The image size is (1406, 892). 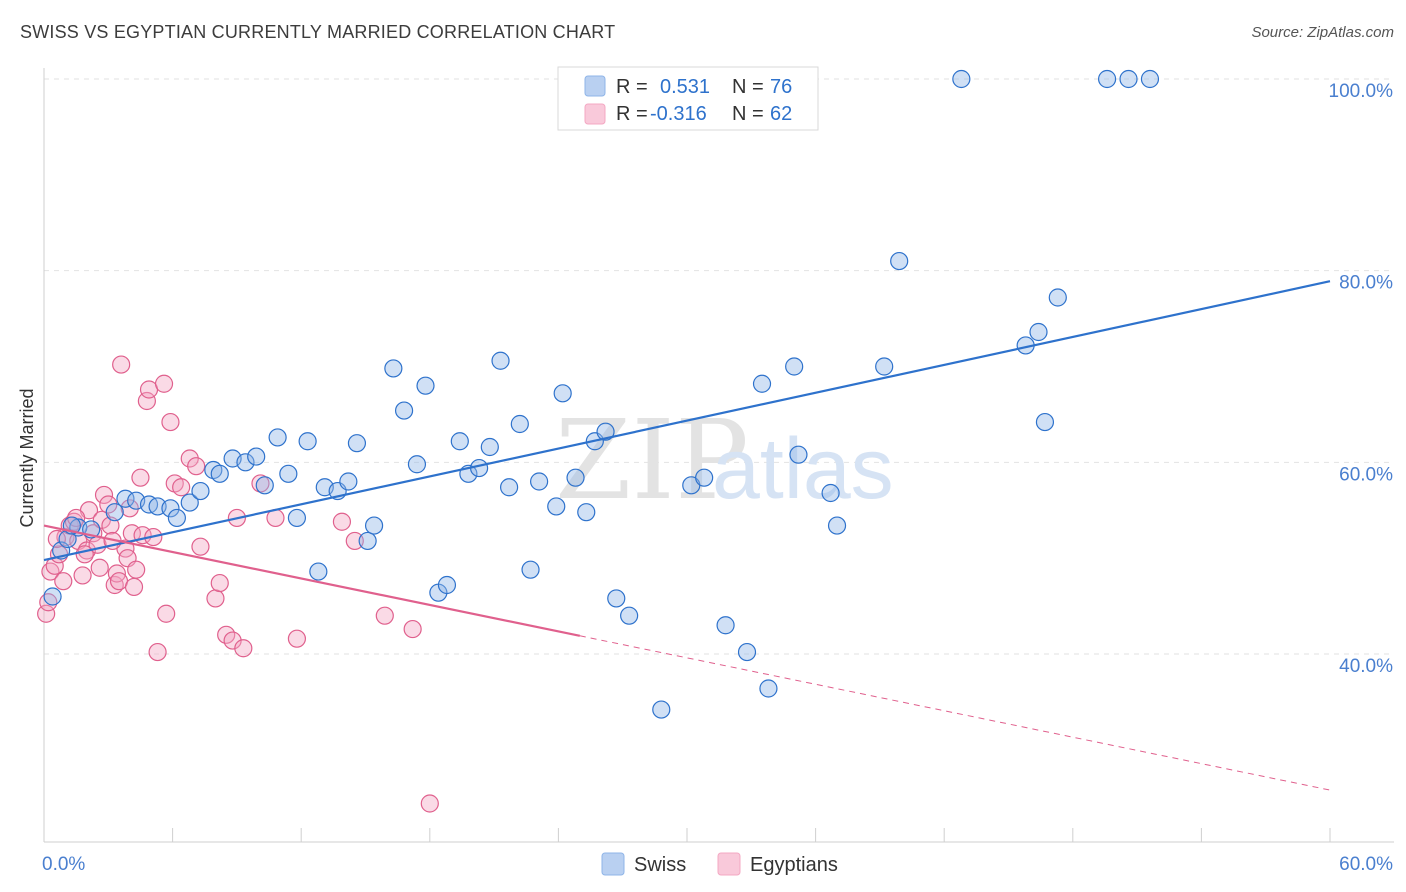 What do you see at coordinates (794, 865) in the screenshot?
I see `series-legend-label-egyptians: Egyptians` at bounding box center [794, 865].